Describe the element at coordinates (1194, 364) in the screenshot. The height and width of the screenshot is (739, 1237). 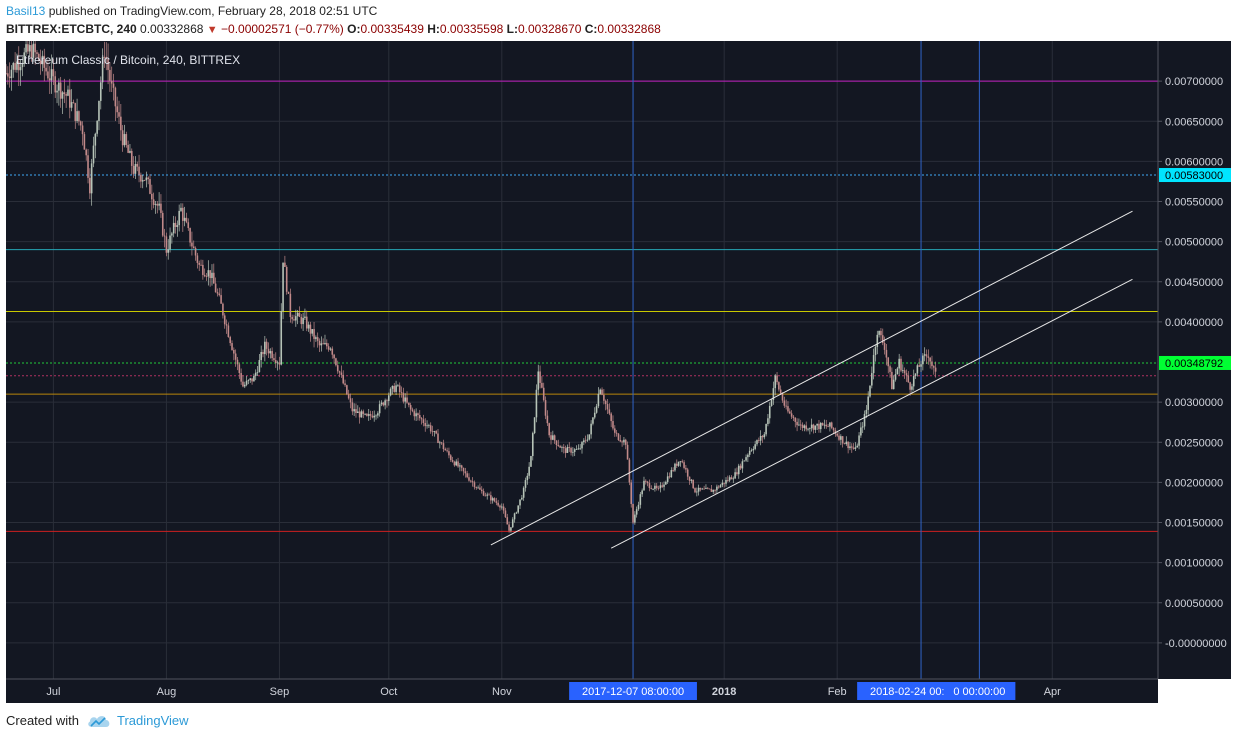
I see `price-badge-label: 0.00348792` at that location.